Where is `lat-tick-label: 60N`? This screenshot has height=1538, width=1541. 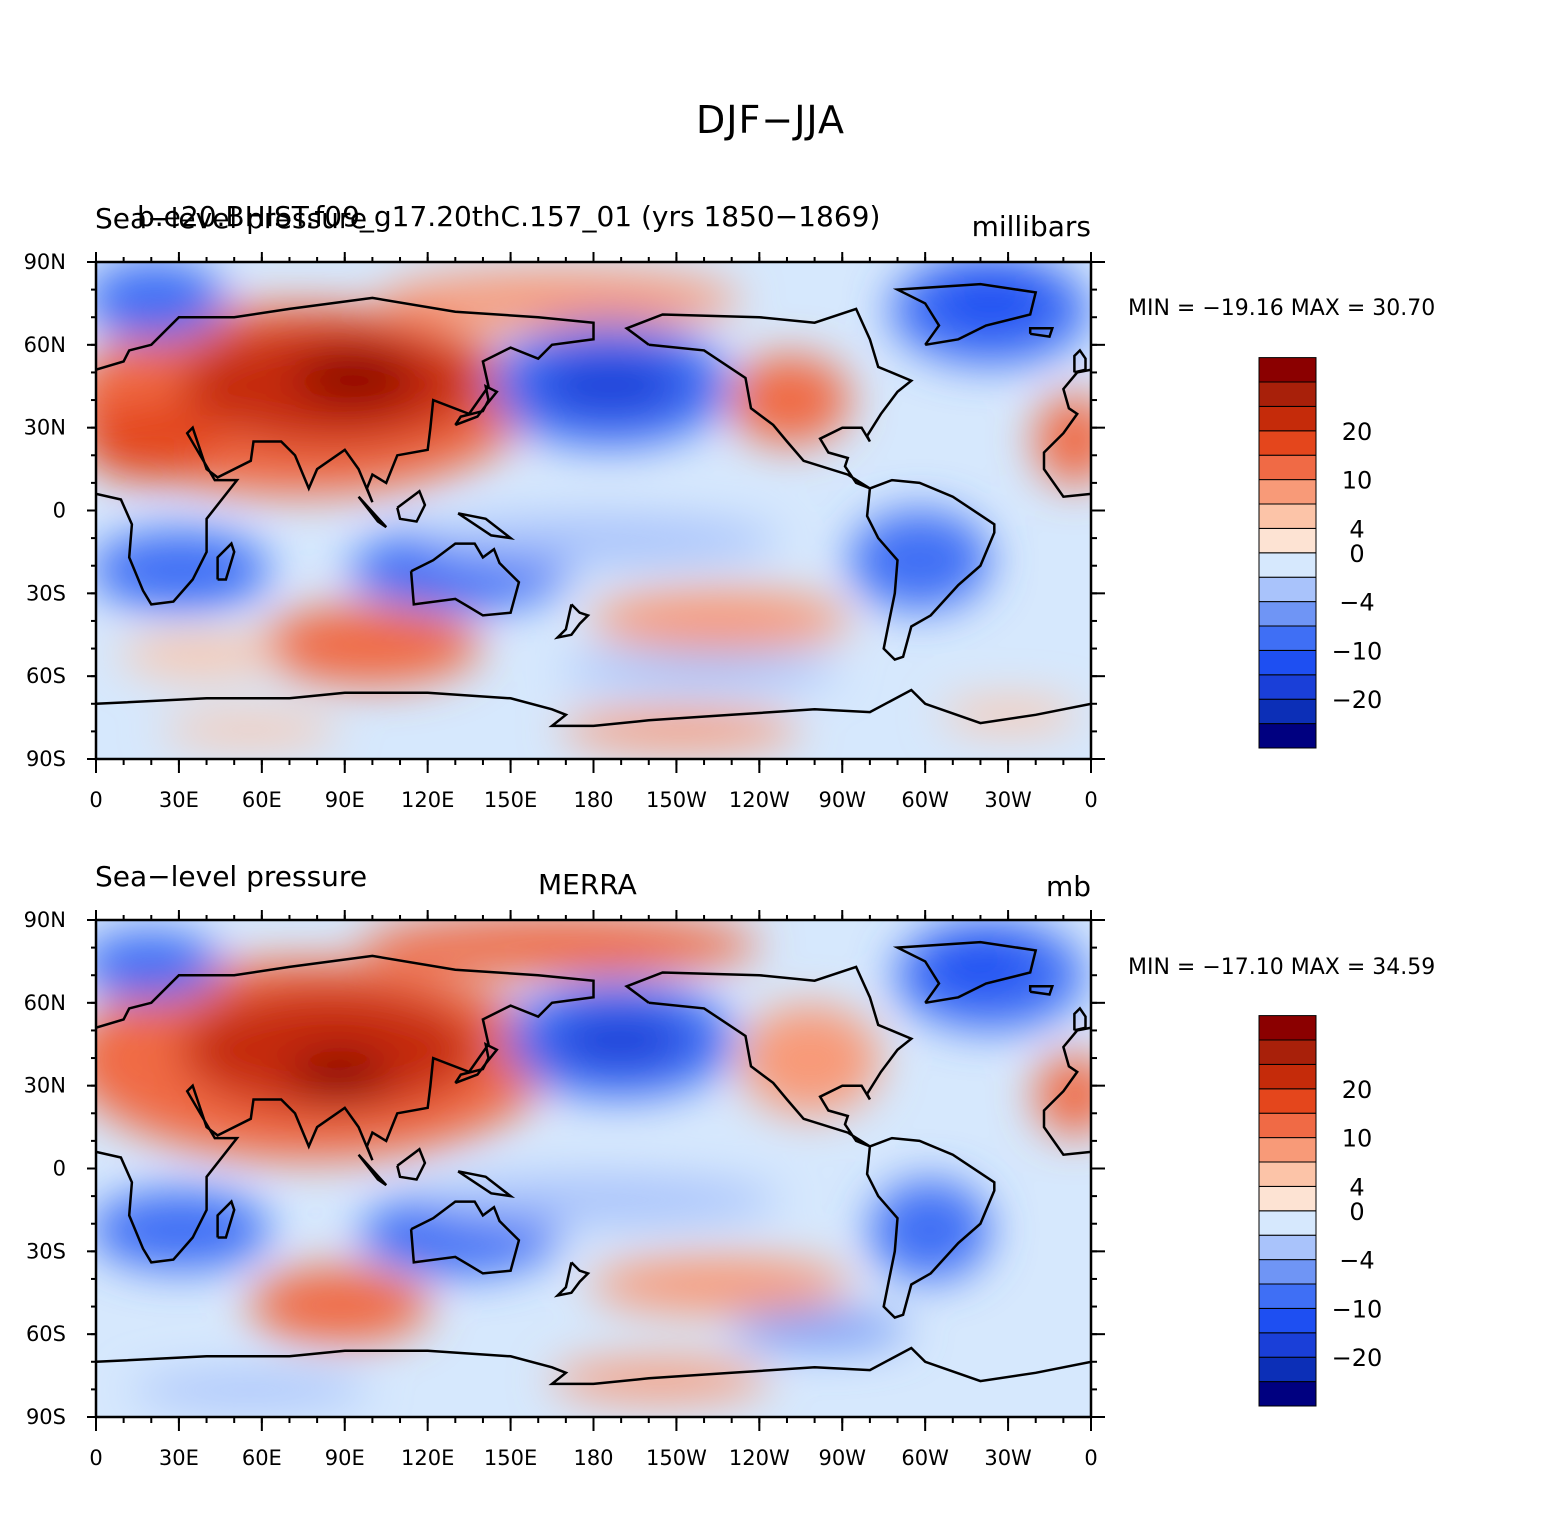
lat-tick-label: 60N is located at coordinates (45, 1003).